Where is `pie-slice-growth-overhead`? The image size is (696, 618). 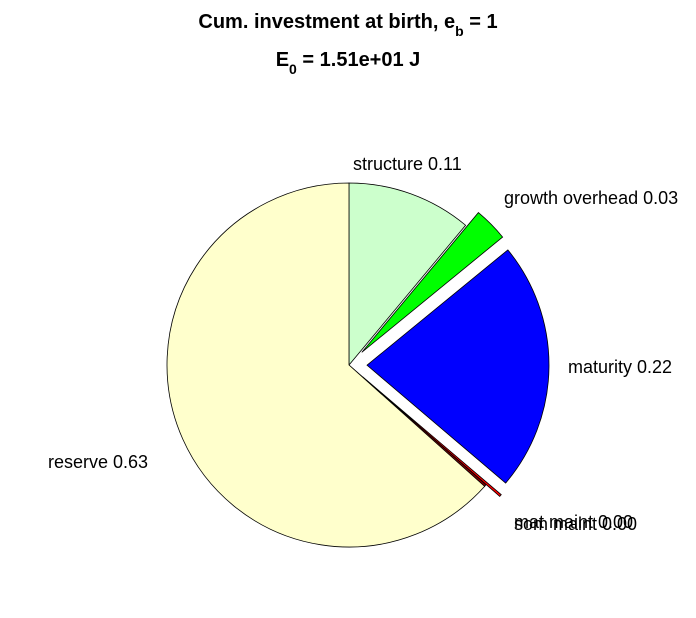
pie-slice-growth-overhead is located at coordinates (432, 282).